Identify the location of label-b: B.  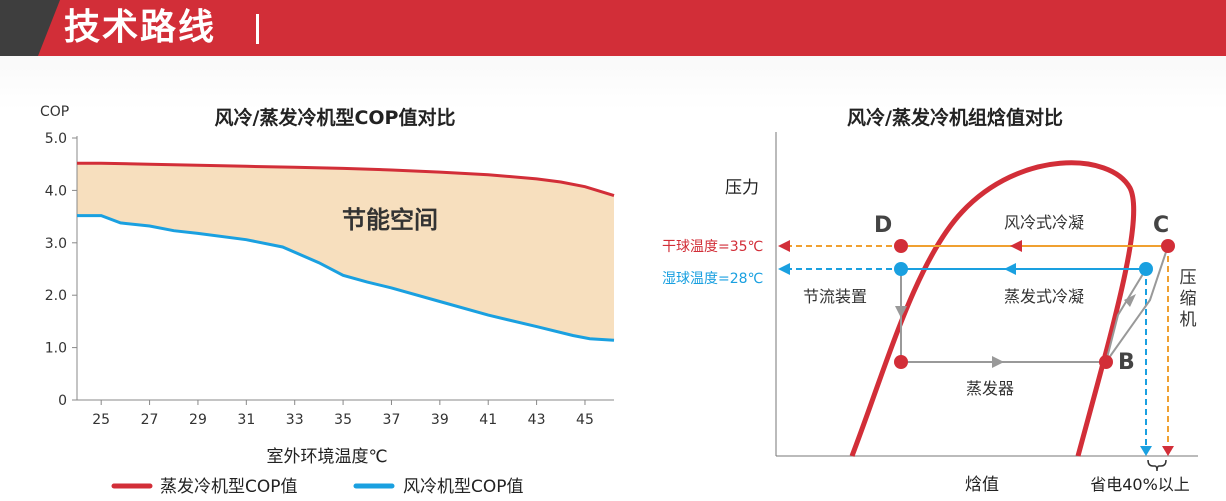
(1126, 362).